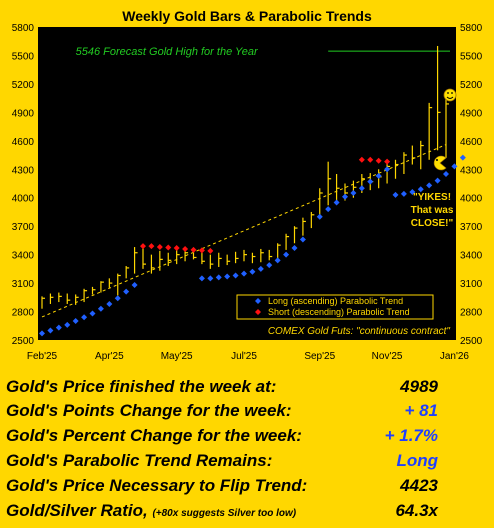 This screenshot has height=528, width=494. What do you see at coordinates (42, 356) in the screenshot?
I see `x-tick-label: Feb'25` at bounding box center [42, 356].